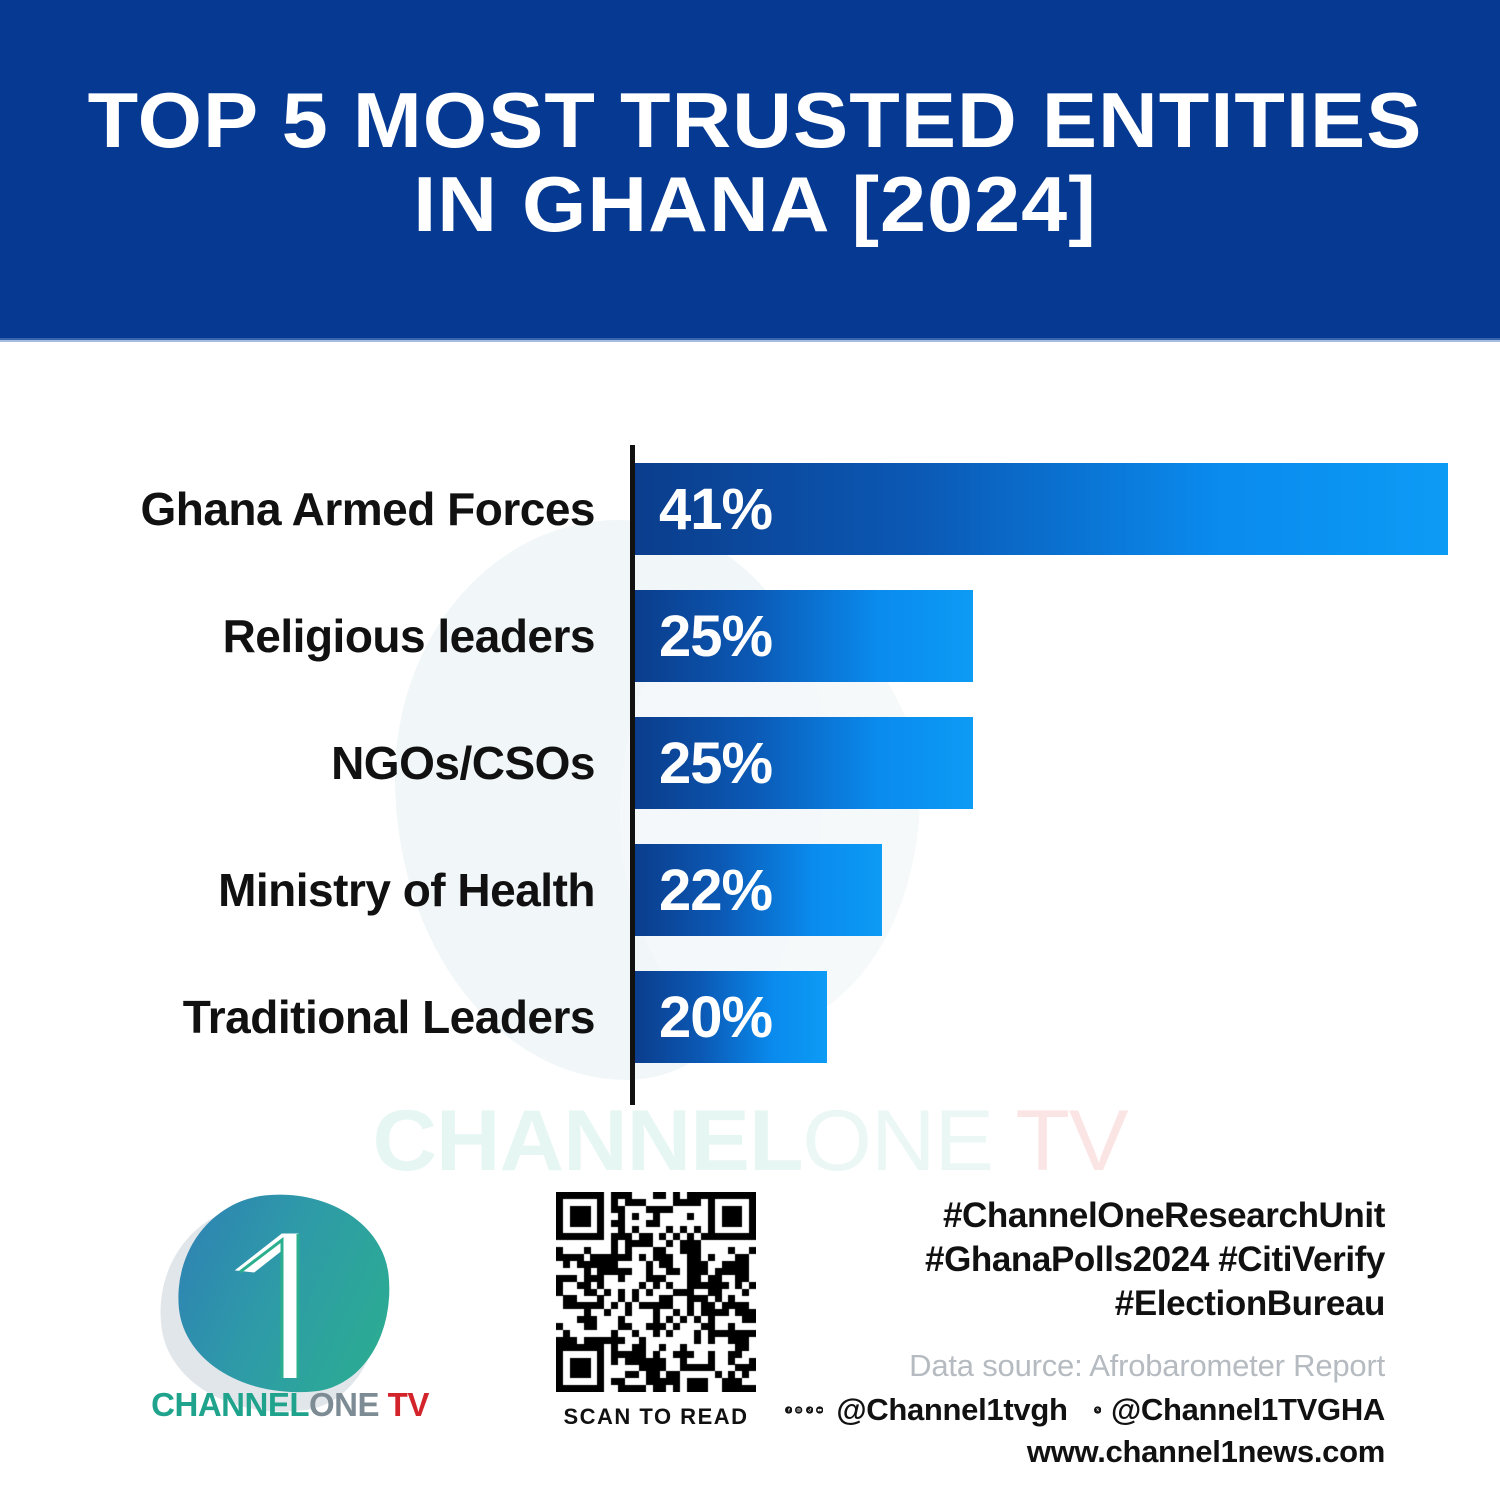 The image size is (1500, 1500). What do you see at coordinates (587, 1141) in the screenshot?
I see `watermark-channel: CHANNEL` at bounding box center [587, 1141].